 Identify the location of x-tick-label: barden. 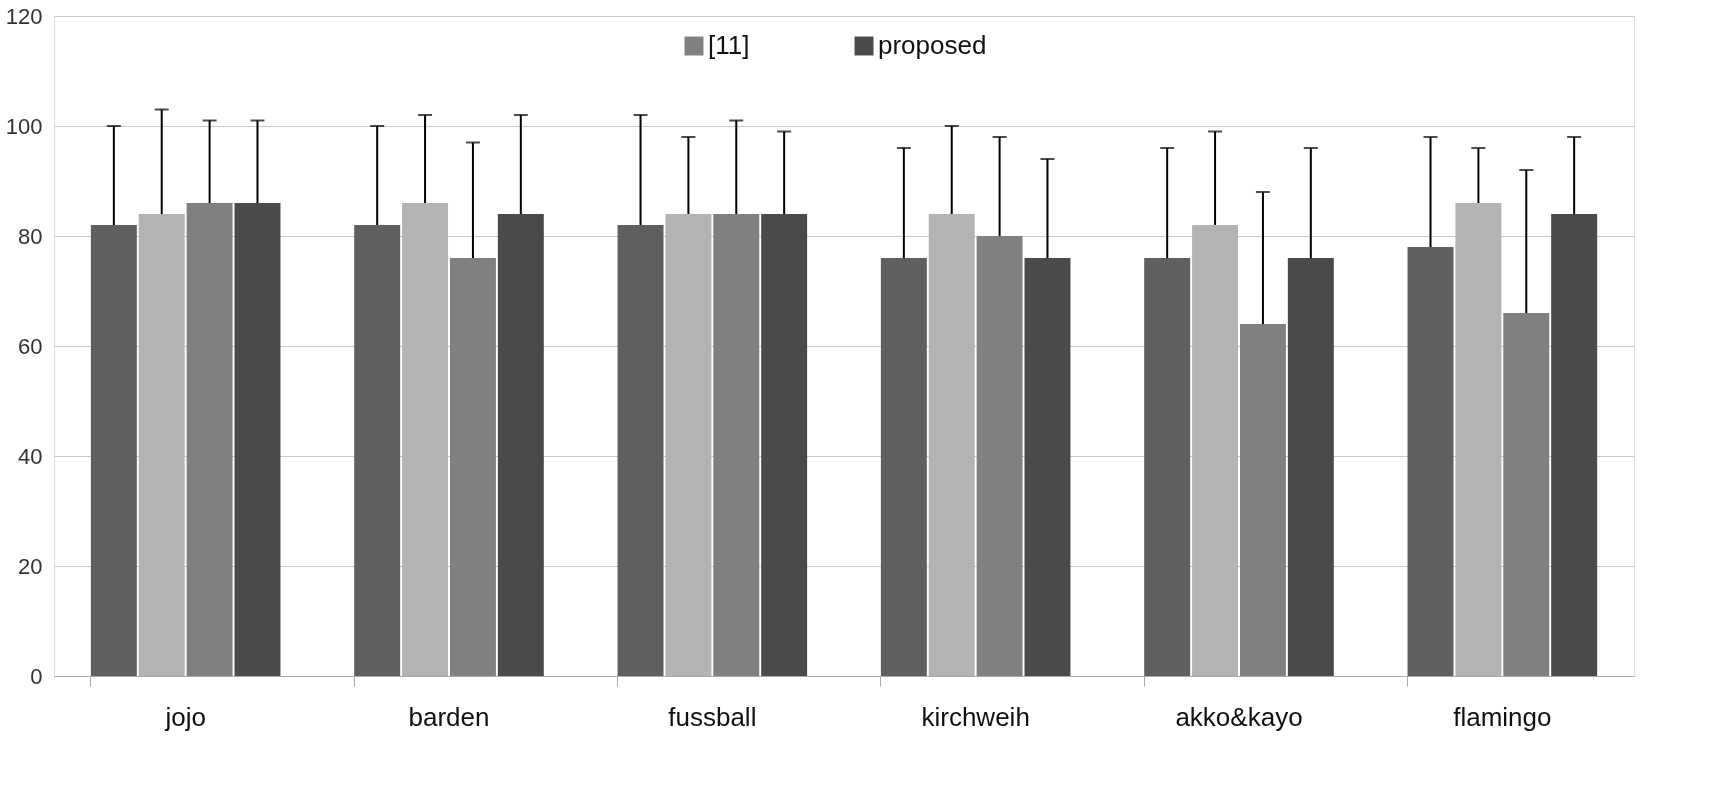
(449, 716).